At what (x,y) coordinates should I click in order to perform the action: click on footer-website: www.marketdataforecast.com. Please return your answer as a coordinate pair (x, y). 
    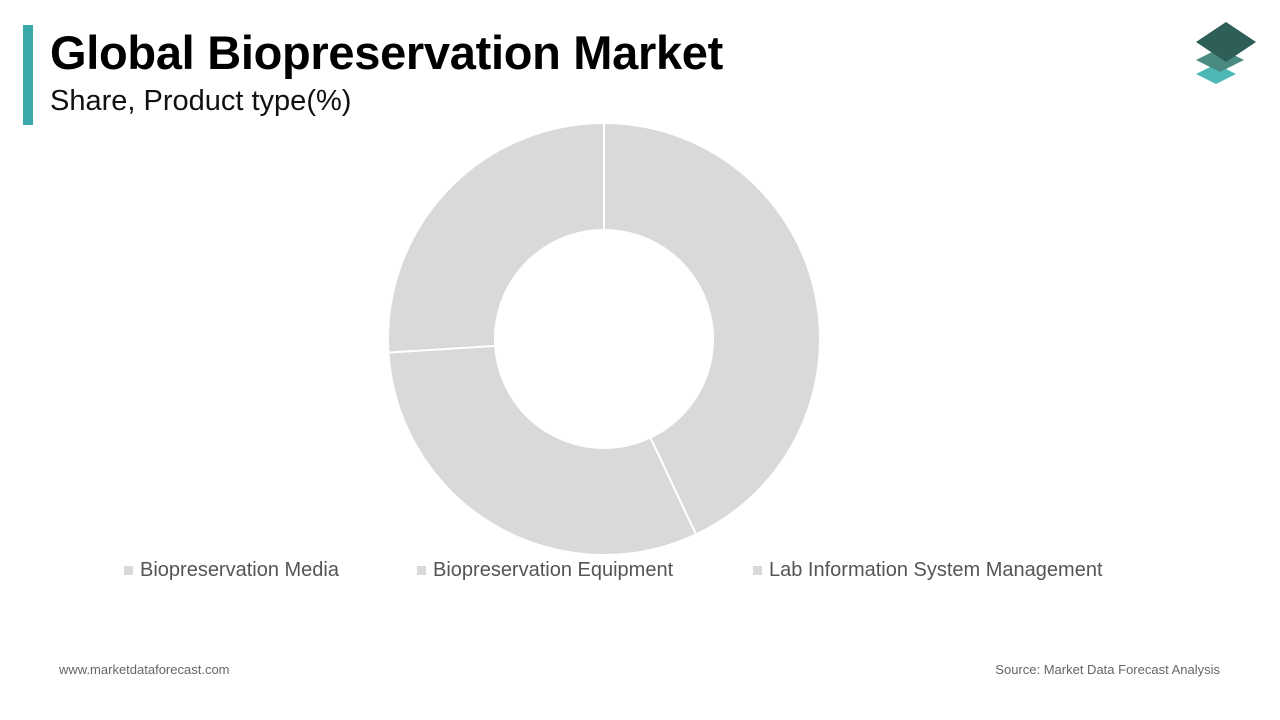
    Looking at the image, I should click on (144, 669).